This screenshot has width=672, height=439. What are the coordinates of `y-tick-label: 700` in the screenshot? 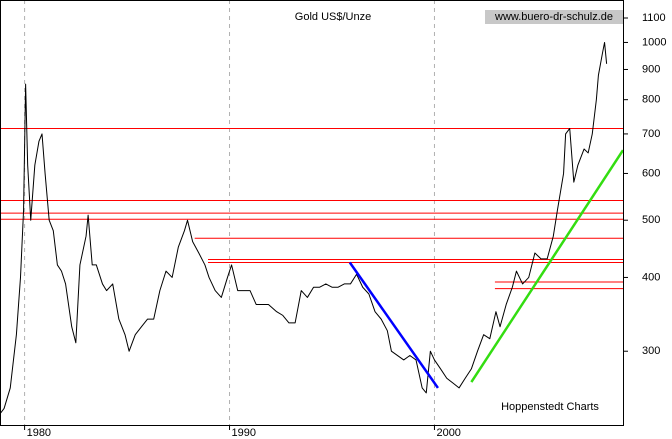 It's located at (651, 134).